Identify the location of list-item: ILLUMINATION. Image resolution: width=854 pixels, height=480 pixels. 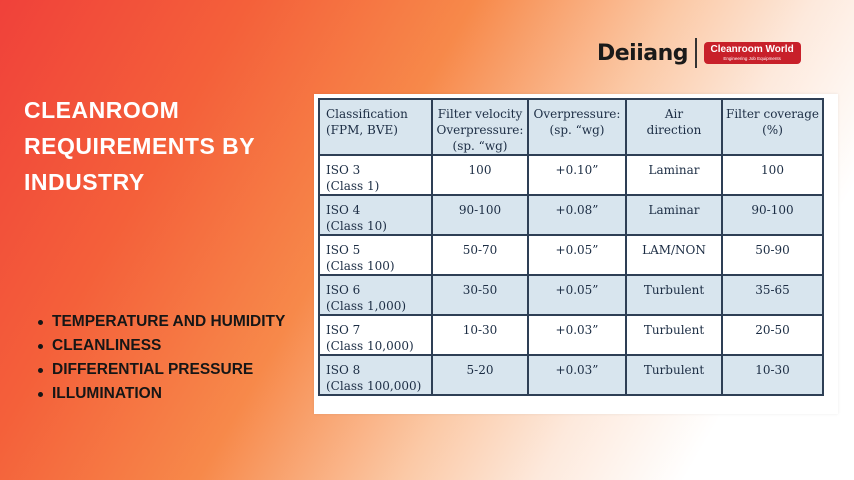
(160, 394).